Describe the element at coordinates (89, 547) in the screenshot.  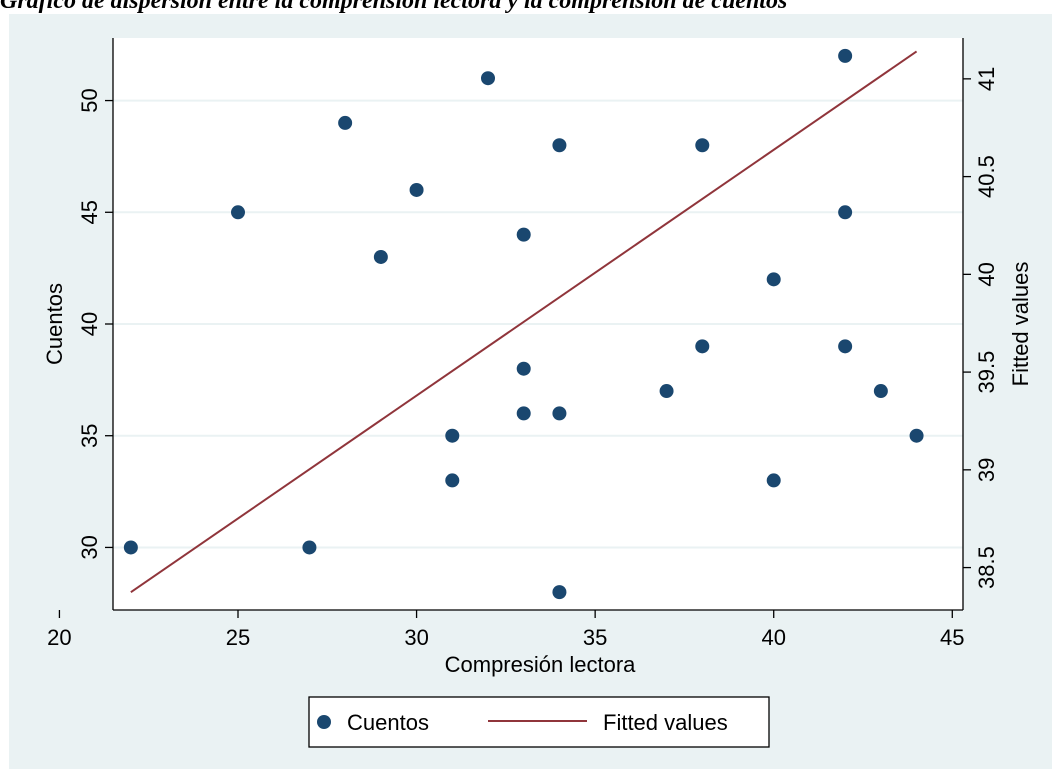
I see `y-tick-label: 30` at that location.